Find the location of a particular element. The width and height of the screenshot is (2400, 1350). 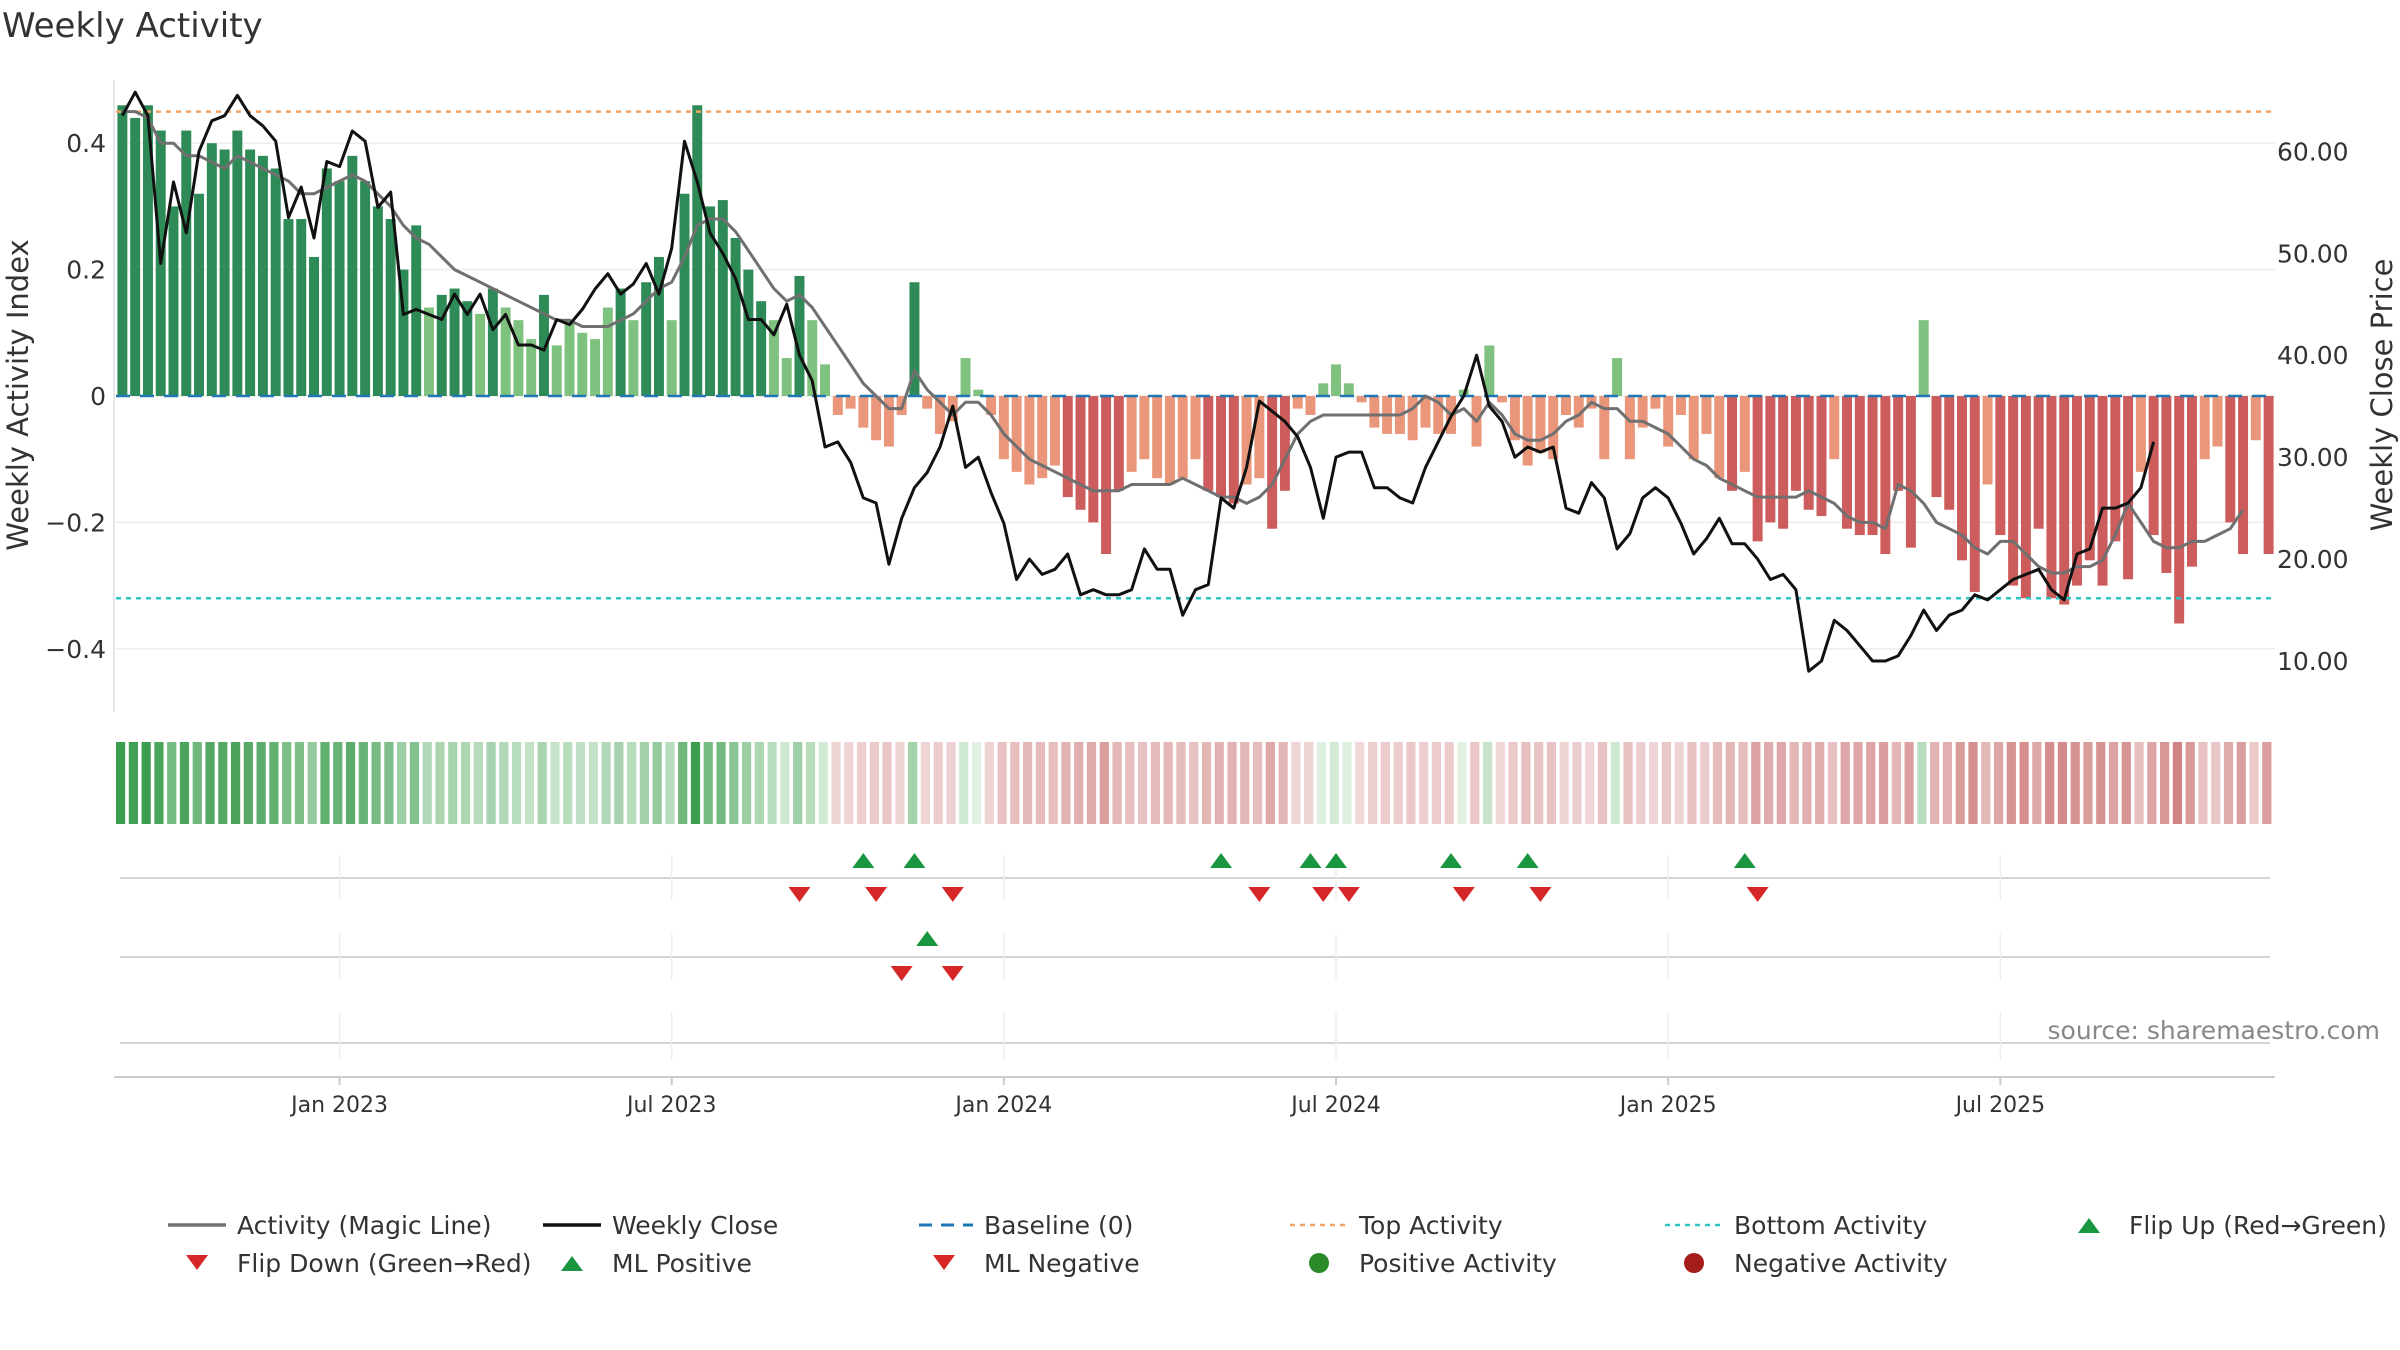

legend-item: Activity (Magic Line) is located at coordinates (329, 1225).